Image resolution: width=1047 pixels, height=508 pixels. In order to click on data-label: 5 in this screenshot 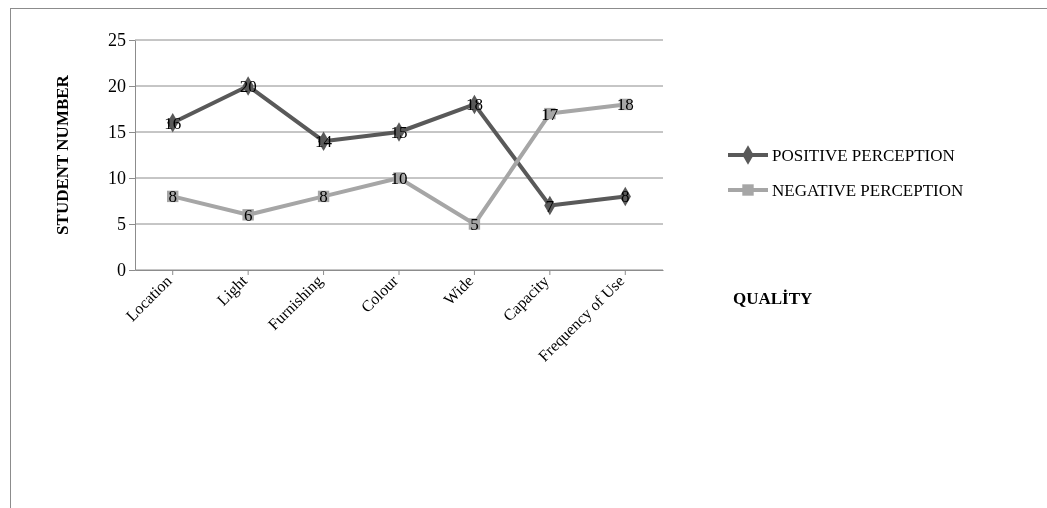, I will do `click(474, 224)`.